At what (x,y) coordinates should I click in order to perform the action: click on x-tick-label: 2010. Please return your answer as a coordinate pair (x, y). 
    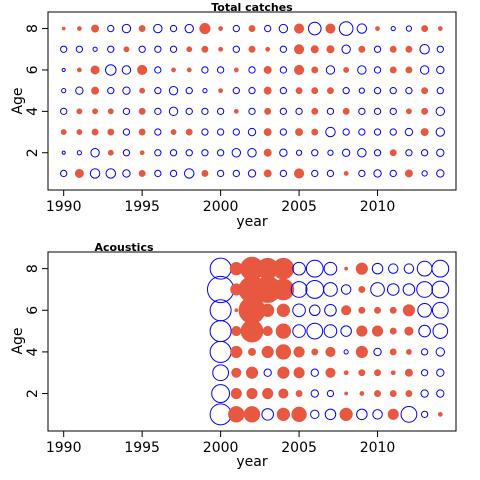
    Looking at the image, I should click on (378, 448).